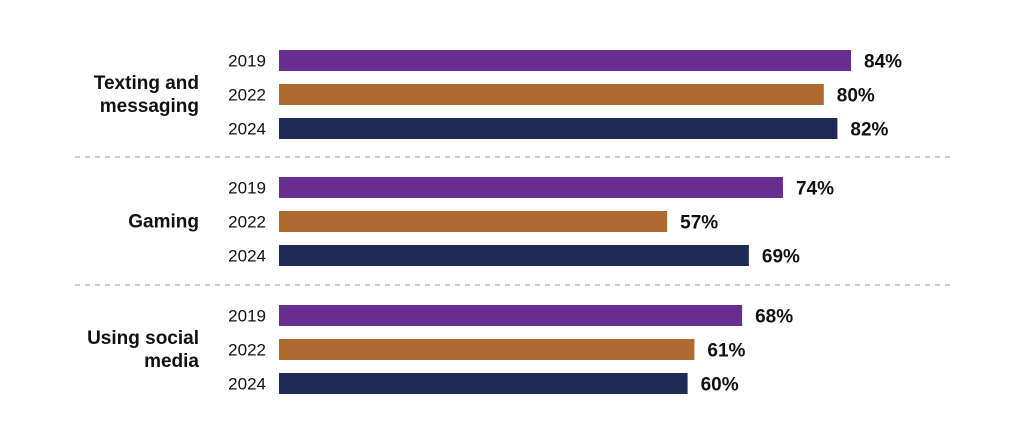 The width and height of the screenshot is (1036, 445). I want to click on value-label: 82%, so click(869, 130).